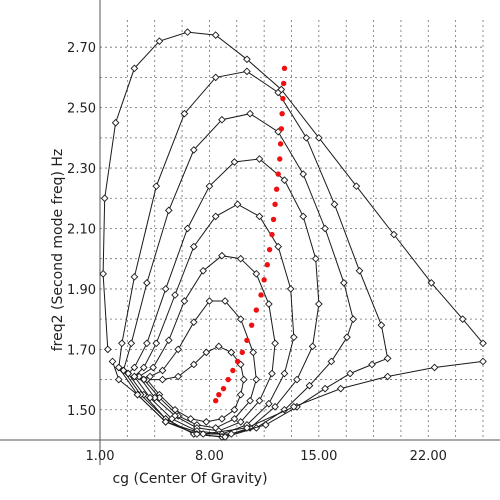 The height and width of the screenshot is (500, 500). I want to click on y-tick-label: 2.10, so click(81, 229).